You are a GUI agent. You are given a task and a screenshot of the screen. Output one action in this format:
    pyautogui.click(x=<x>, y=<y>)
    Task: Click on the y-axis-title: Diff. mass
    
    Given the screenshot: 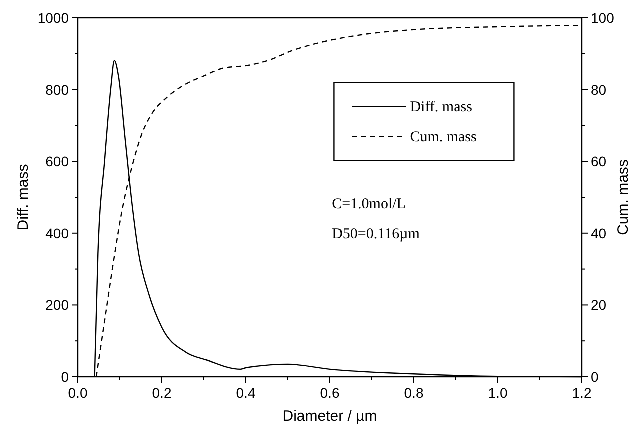 What is the action you would take?
    pyautogui.click(x=23, y=197)
    